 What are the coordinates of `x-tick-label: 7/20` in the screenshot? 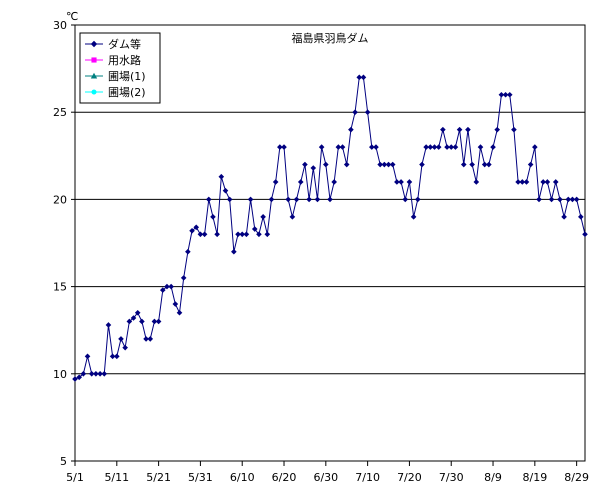 It's located at (409, 477).